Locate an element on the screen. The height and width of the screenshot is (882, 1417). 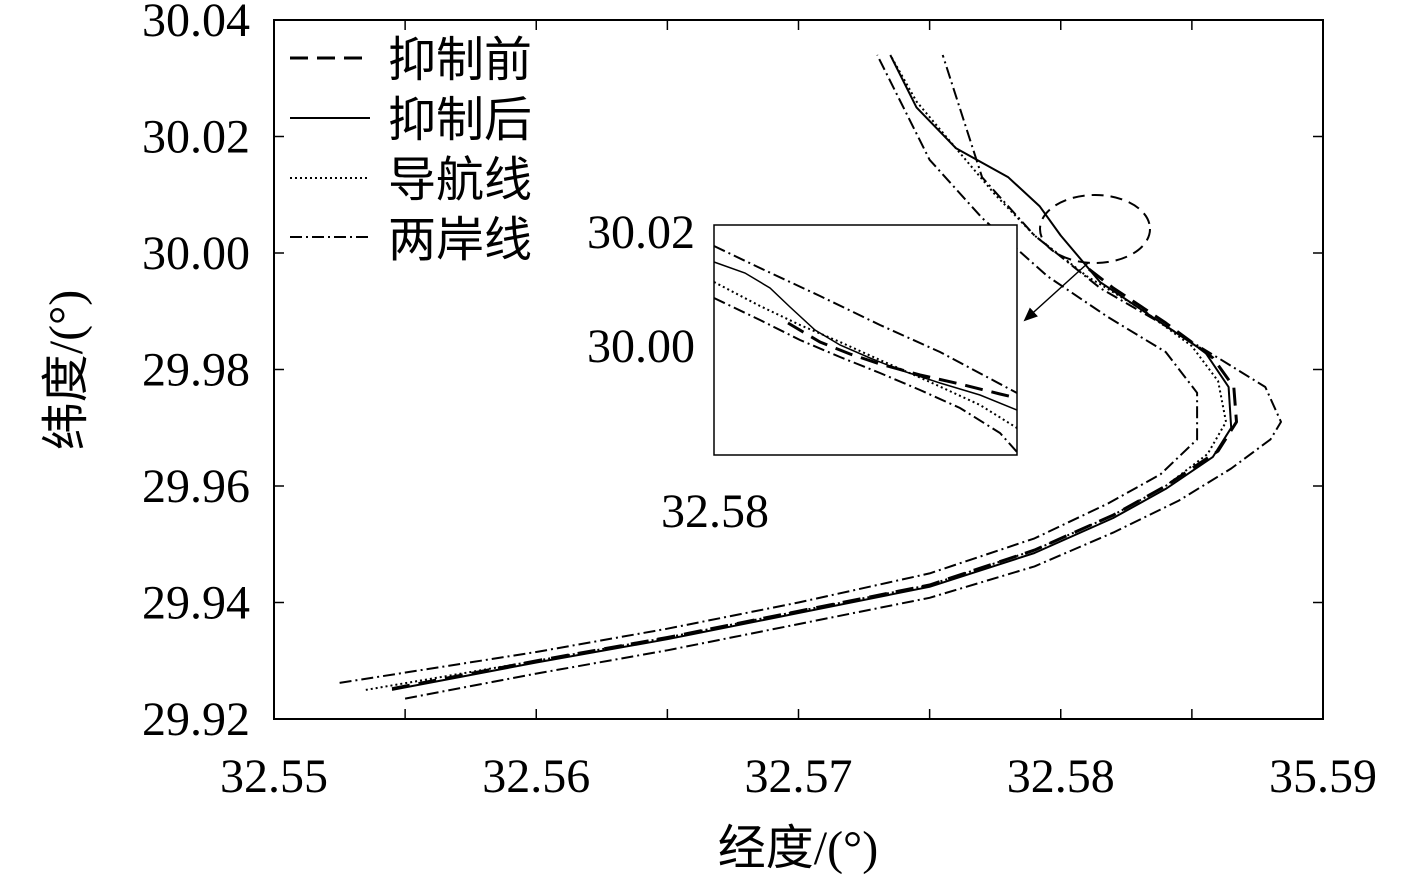
inset-y-tick-label: 30.02 is located at coordinates (641, 232).